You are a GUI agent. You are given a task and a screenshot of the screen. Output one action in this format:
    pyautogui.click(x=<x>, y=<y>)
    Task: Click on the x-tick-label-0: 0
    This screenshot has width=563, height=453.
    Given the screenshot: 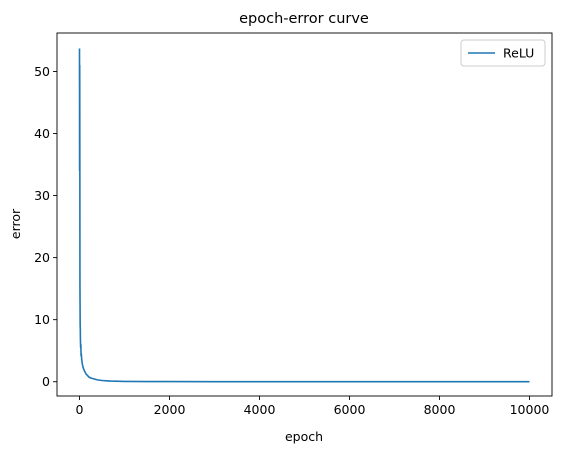 What is the action you would take?
    pyautogui.click(x=80, y=409)
    